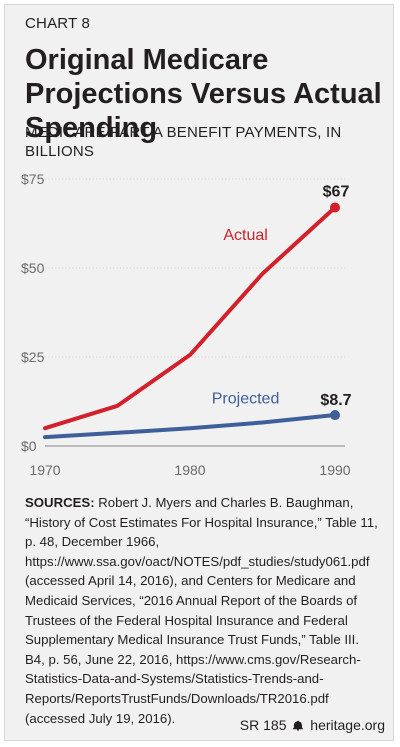 This screenshot has height=747, width=400. I want to click on y-tick-label: $25, so click(33, 357).